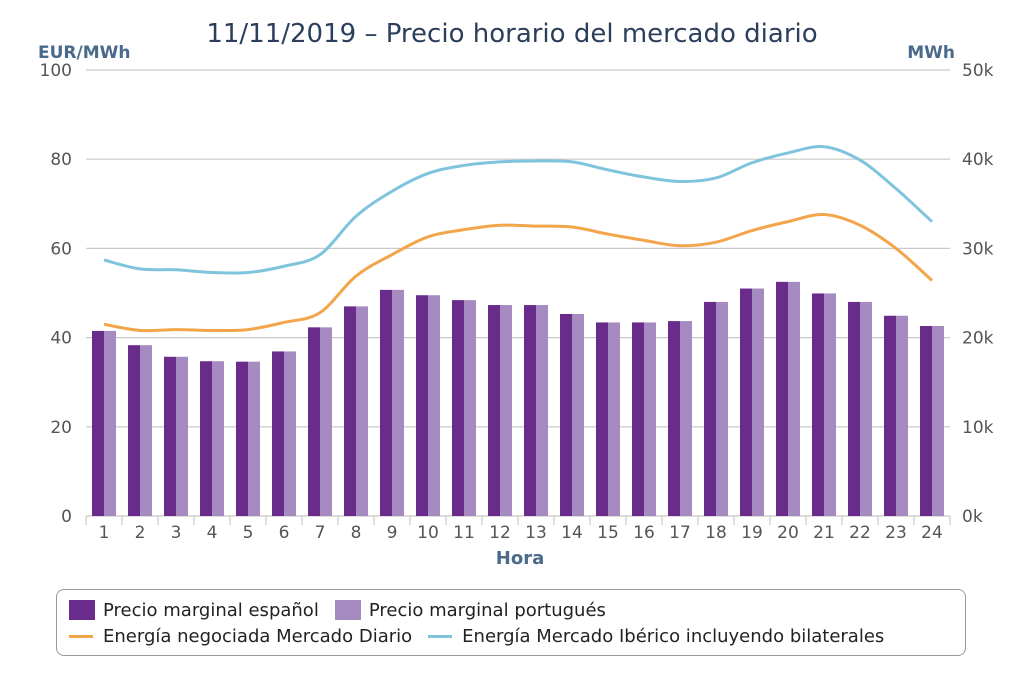  Describe the element at coordinates (518, 529) in the screenshot. I see `x-axis-ticks: 1 2 3 4 5 6 7 8 9 10 11 12 13 14 15 16 17 18 19 20 21 22 23 24` at that location.